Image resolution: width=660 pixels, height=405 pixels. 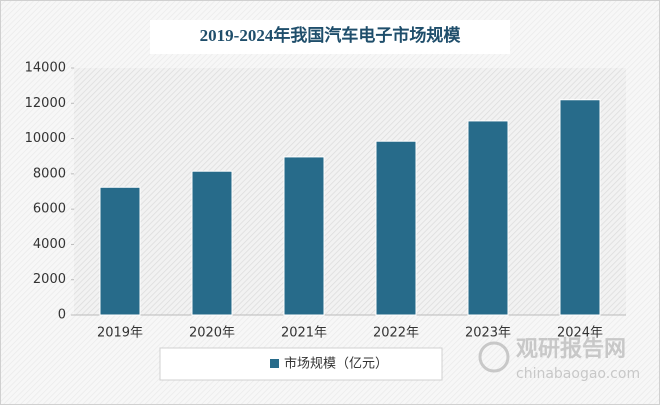 What do you see at coordinates (49, 279) in the screenshot?
I see `y-tick-label: 2000` at bounding box center [49, 279].